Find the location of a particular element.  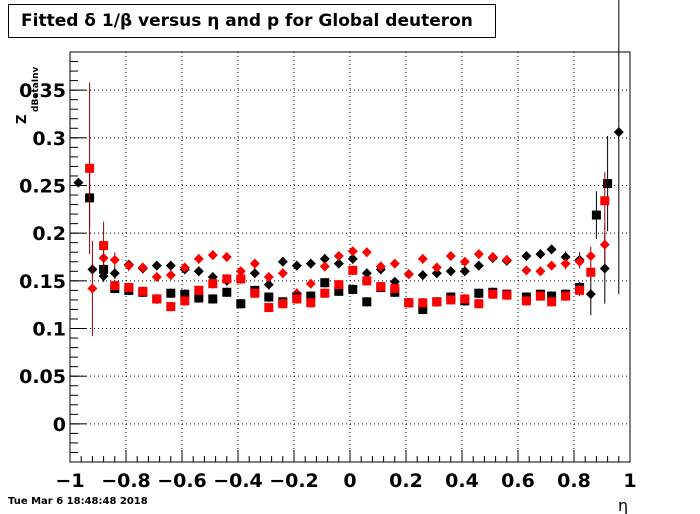

x-tick-labels: −1 −0.8 −0.6 −0.4 −0.2 0 0.2 0.4 0.6 0.8 1 is located at coordinates (345, 481).